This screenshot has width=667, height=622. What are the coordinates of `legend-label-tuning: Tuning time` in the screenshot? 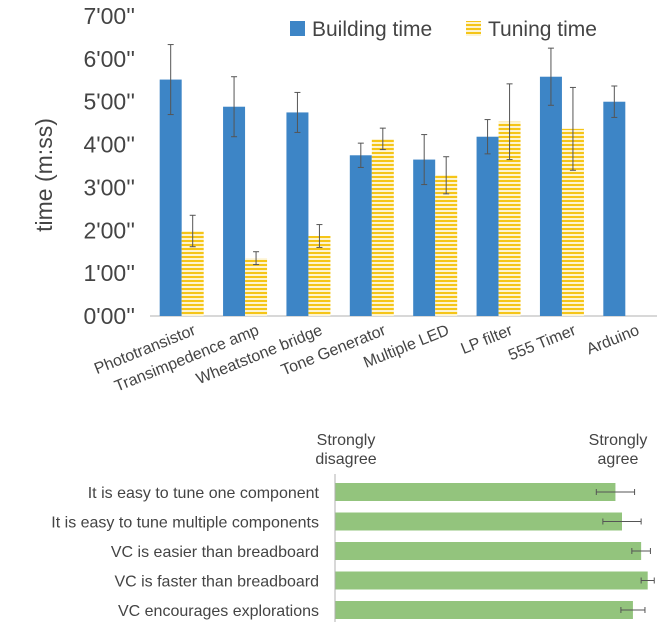 It's located at (542, 29).